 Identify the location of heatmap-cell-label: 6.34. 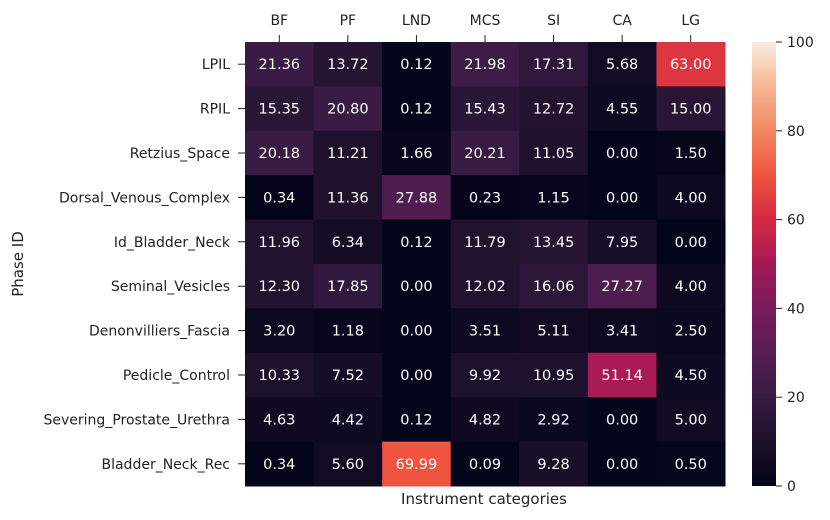
(348, 243).